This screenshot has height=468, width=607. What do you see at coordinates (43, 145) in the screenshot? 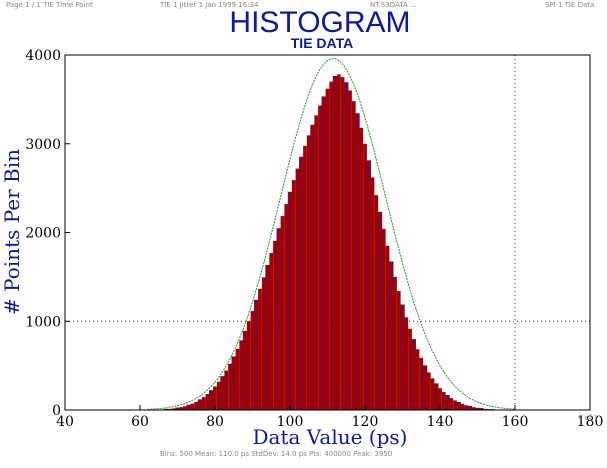
I see `y-tick-label: 3000` at bounding box center [43, 145].